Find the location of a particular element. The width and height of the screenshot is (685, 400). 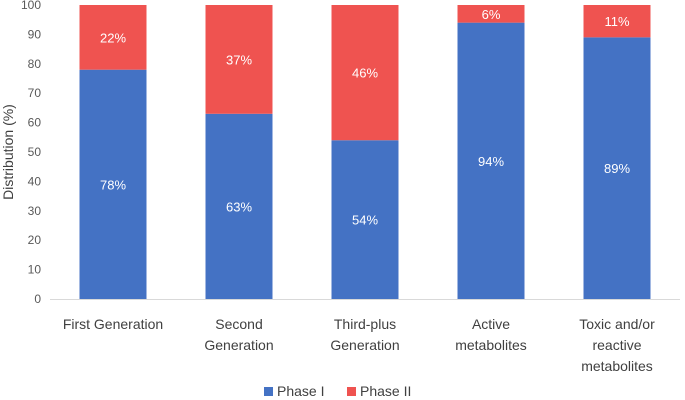

y-tick-label: 90 is located at coordinates (35, 34).